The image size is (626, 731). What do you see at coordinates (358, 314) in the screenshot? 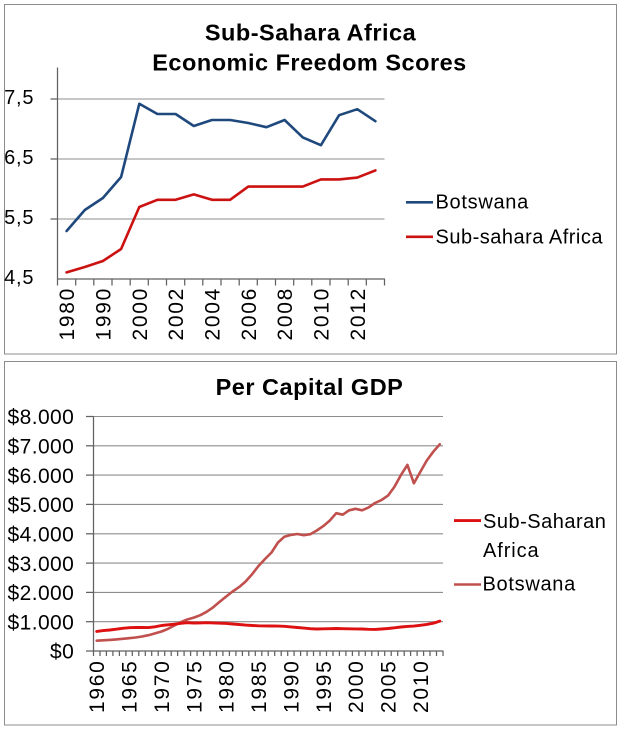
I see `svg-text: 2012` at bounding box center [358, 314].